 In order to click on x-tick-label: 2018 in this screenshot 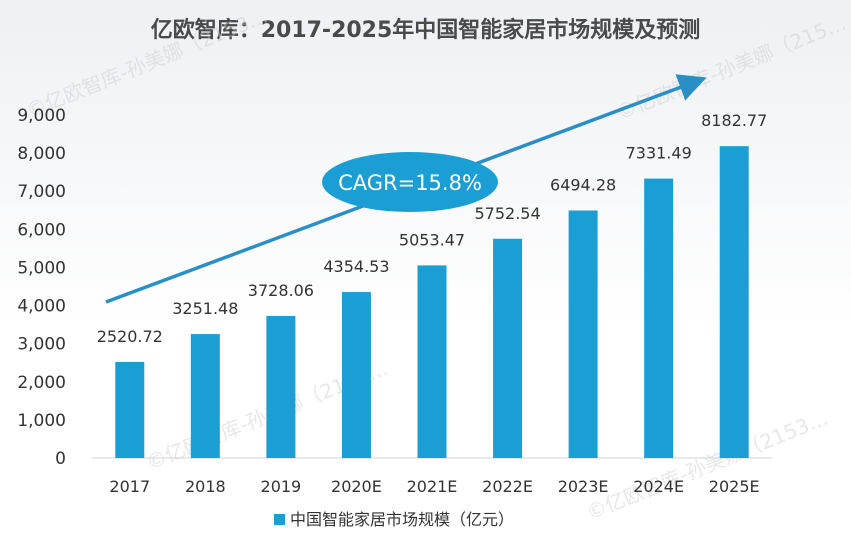, I will do `click(205, 486)`.